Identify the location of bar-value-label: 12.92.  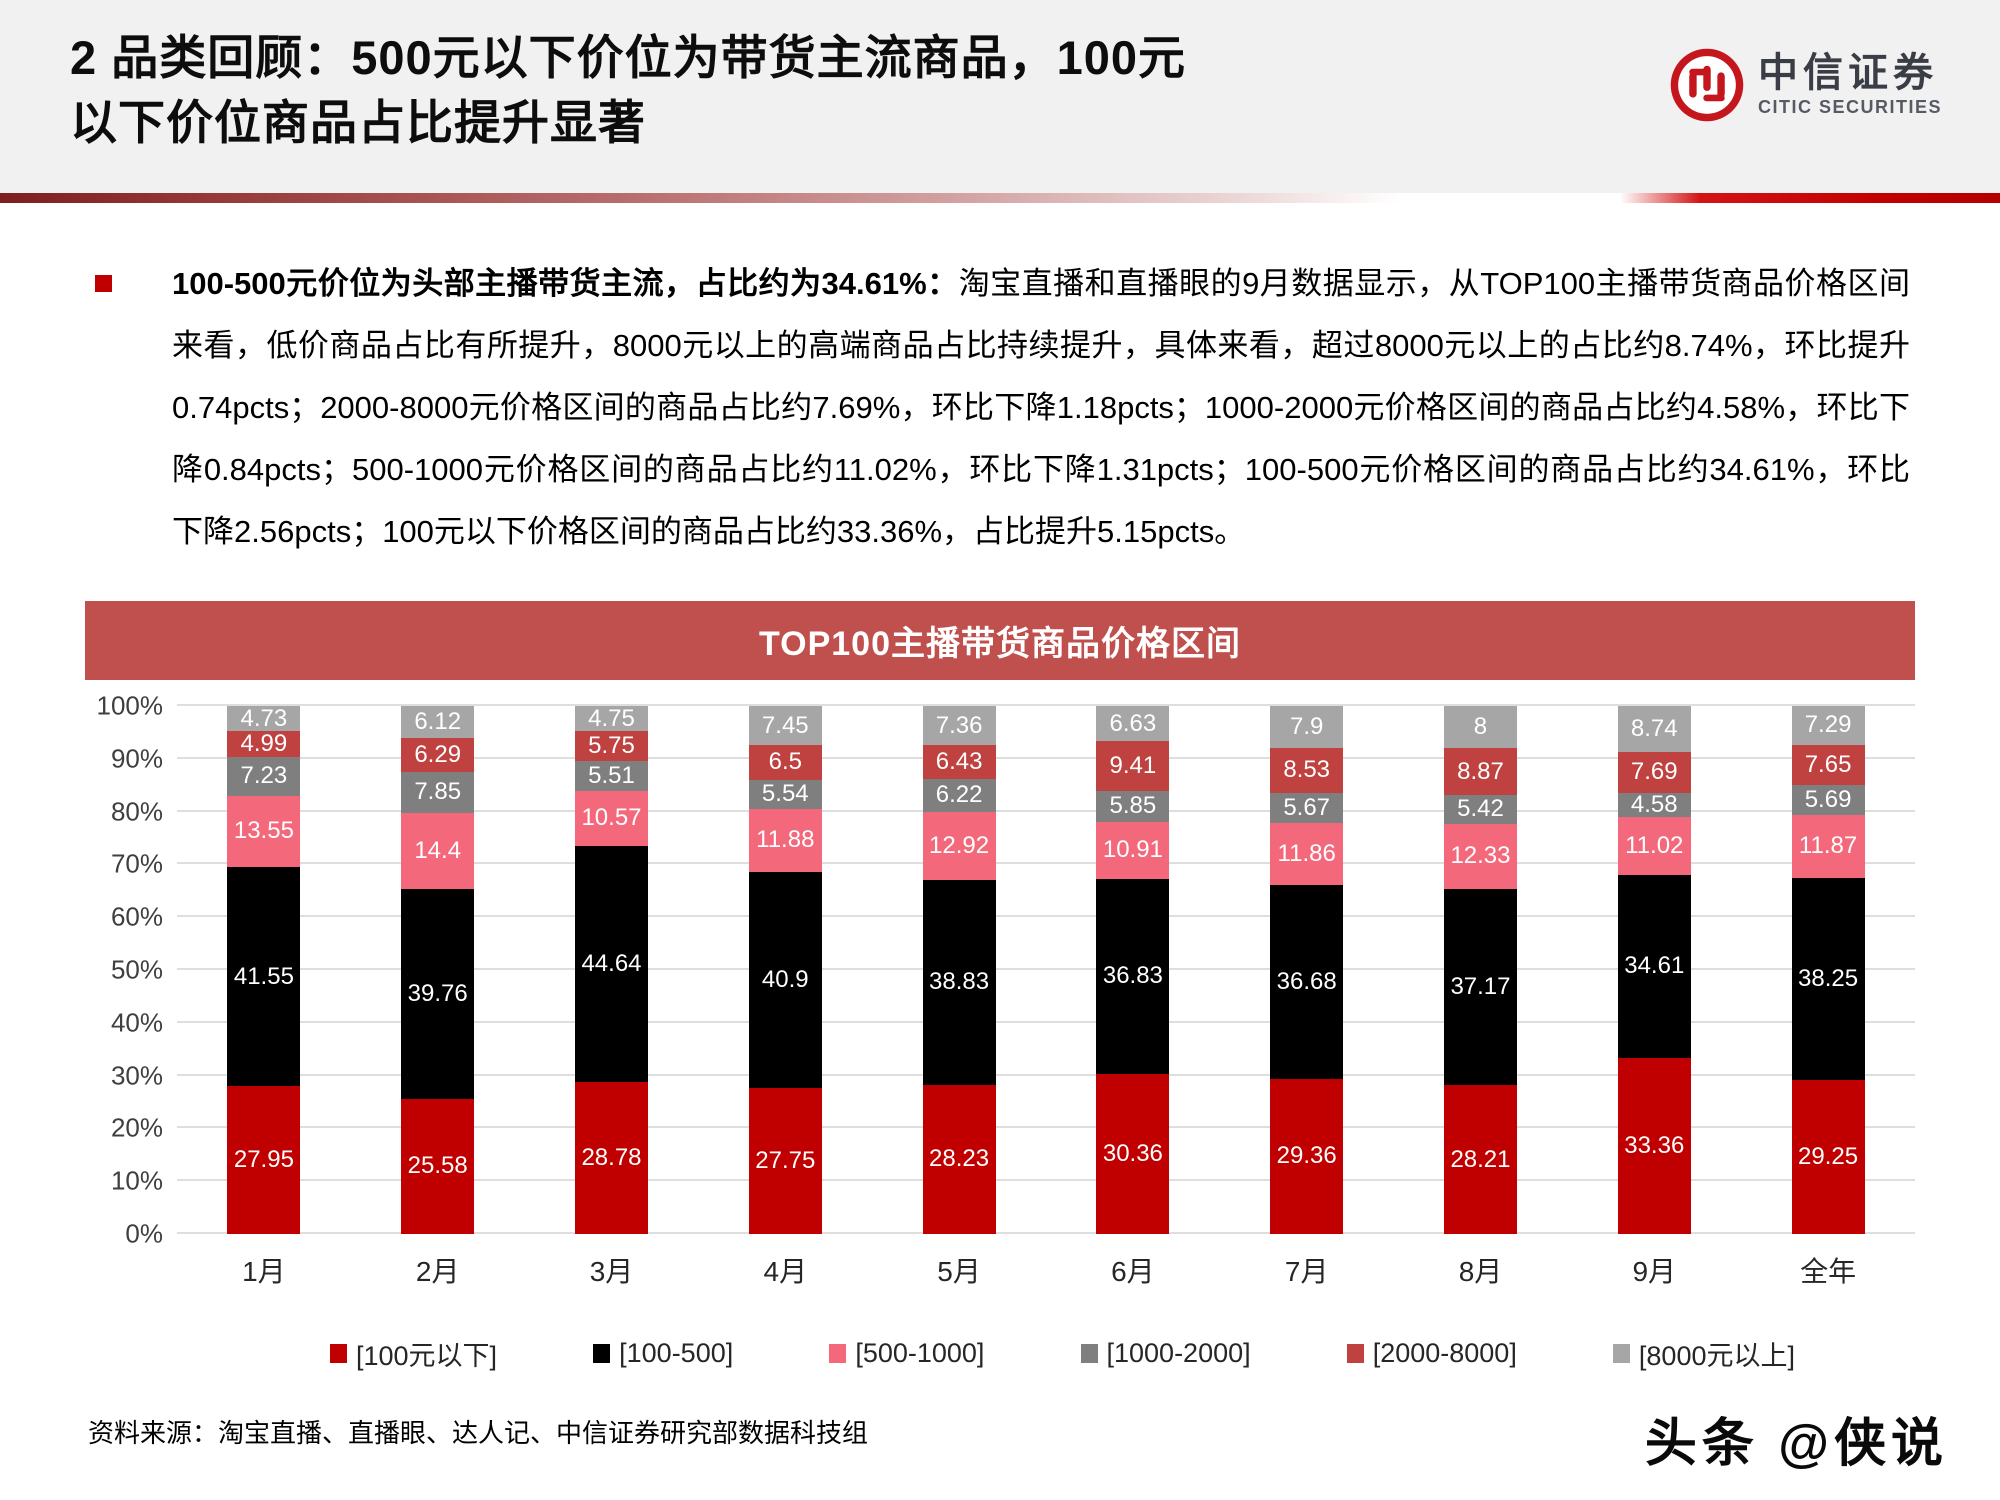
(959, 845).